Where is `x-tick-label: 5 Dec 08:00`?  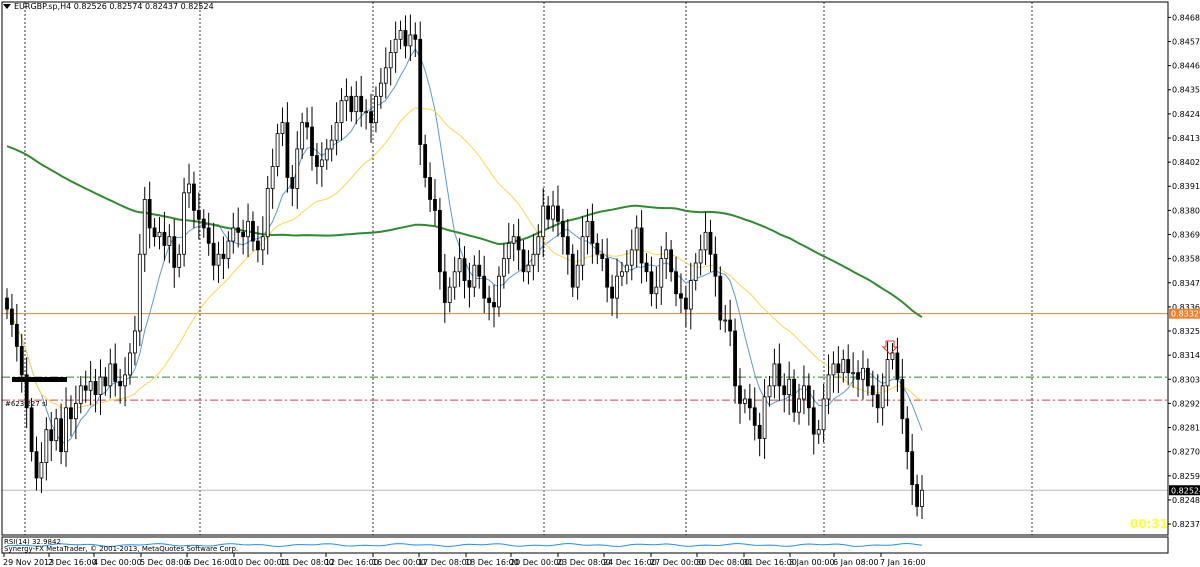 x-tick-label: 5 Dec 08:00 is located at coordinates (164, 562).